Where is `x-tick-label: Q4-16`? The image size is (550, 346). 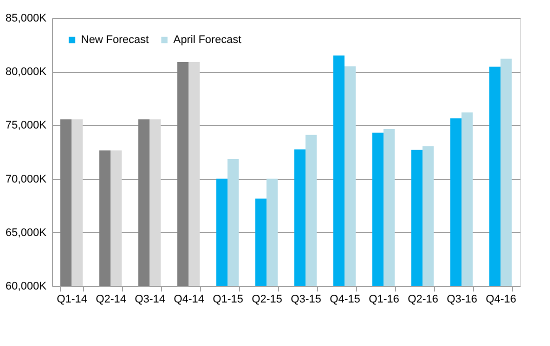
x-tick-label: Q4-16 is located at coordinates (501, 300).